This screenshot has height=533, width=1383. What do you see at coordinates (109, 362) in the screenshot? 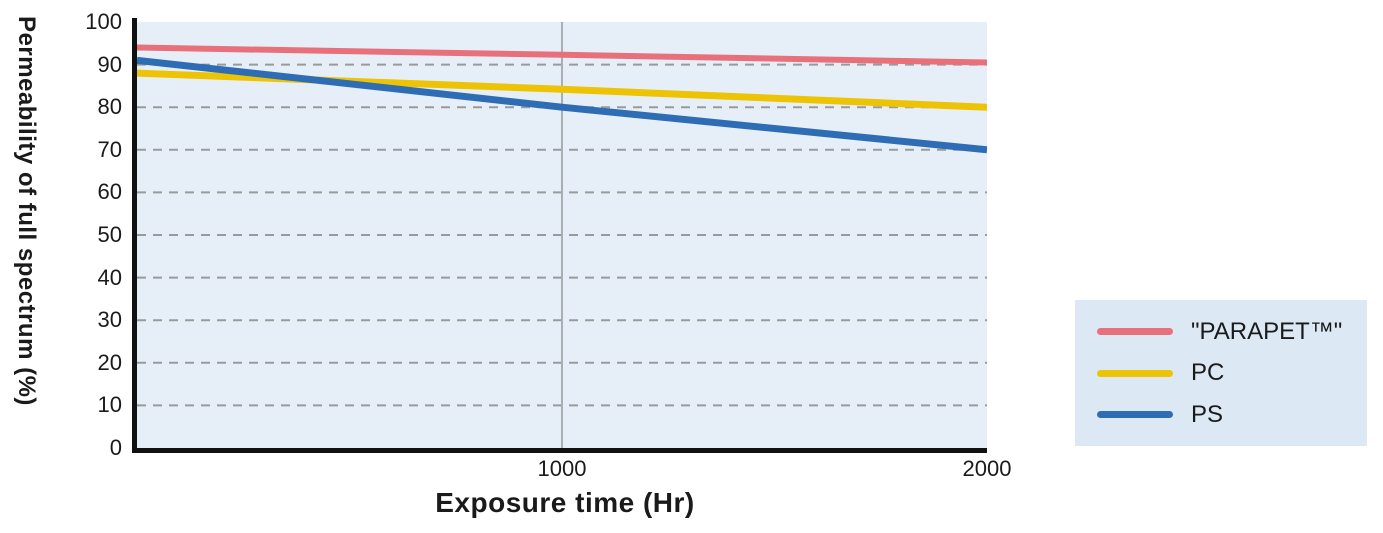
I see `y-tick-label-20: 20` at bounding box center [109, 362].